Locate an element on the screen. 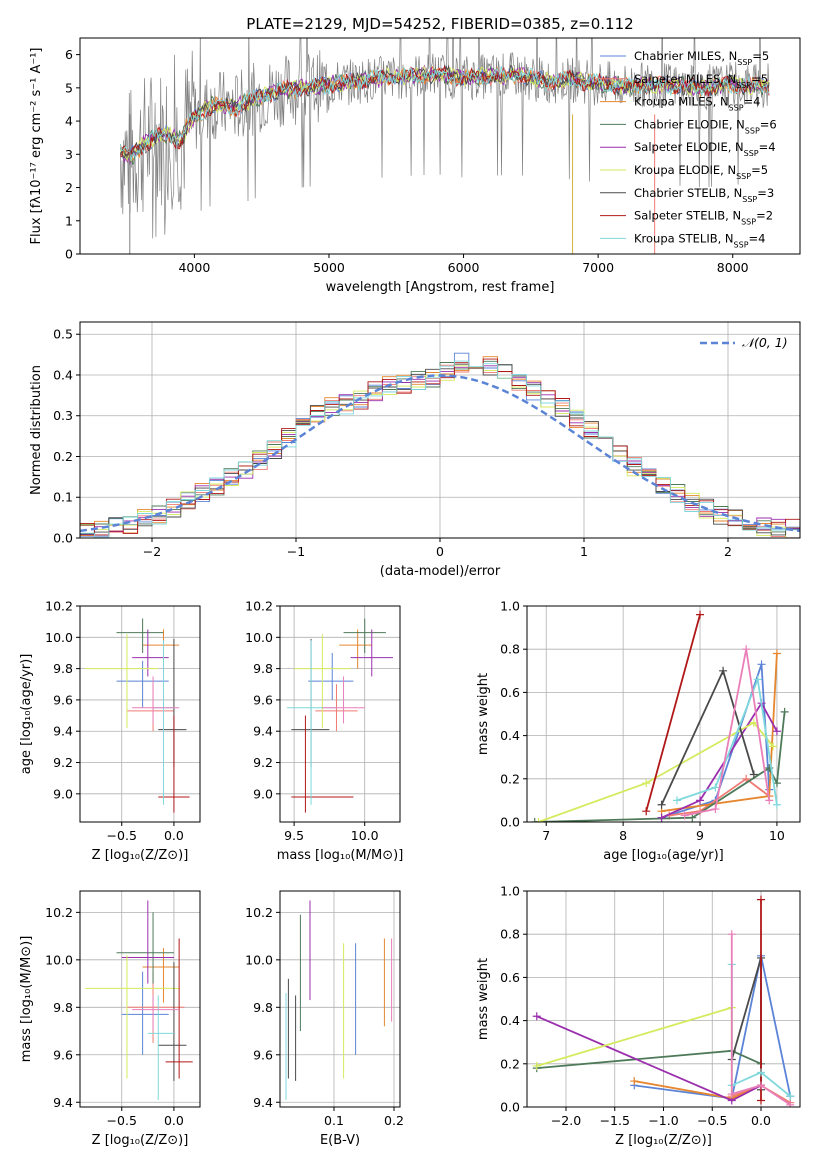 Image resolution: width=819 pixels, height=1170 pixels. mass-vs-EBV-xtick-label: 0.2 is located at coordinates (394, 1120).